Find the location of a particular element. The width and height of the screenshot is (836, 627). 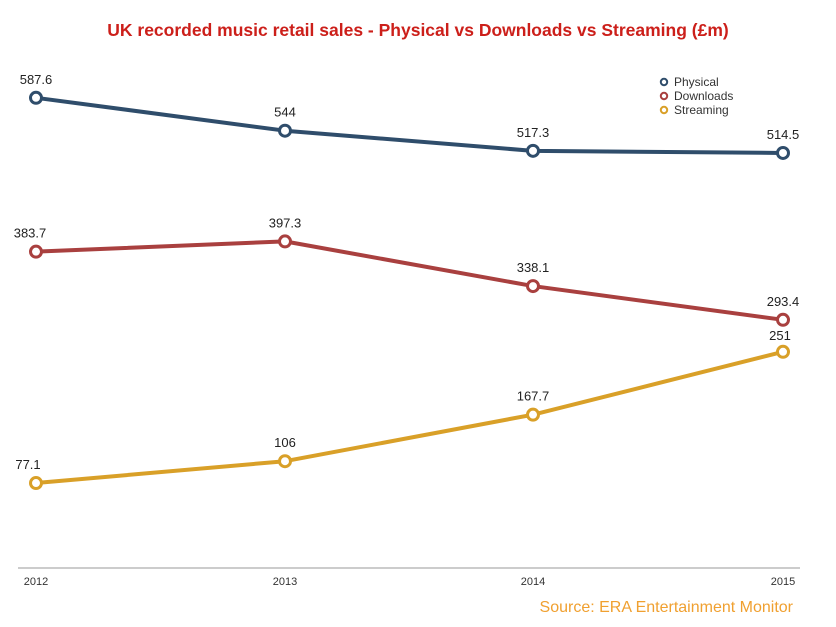

data-label-physical: 514.5 is located at coordinates (783, 134).